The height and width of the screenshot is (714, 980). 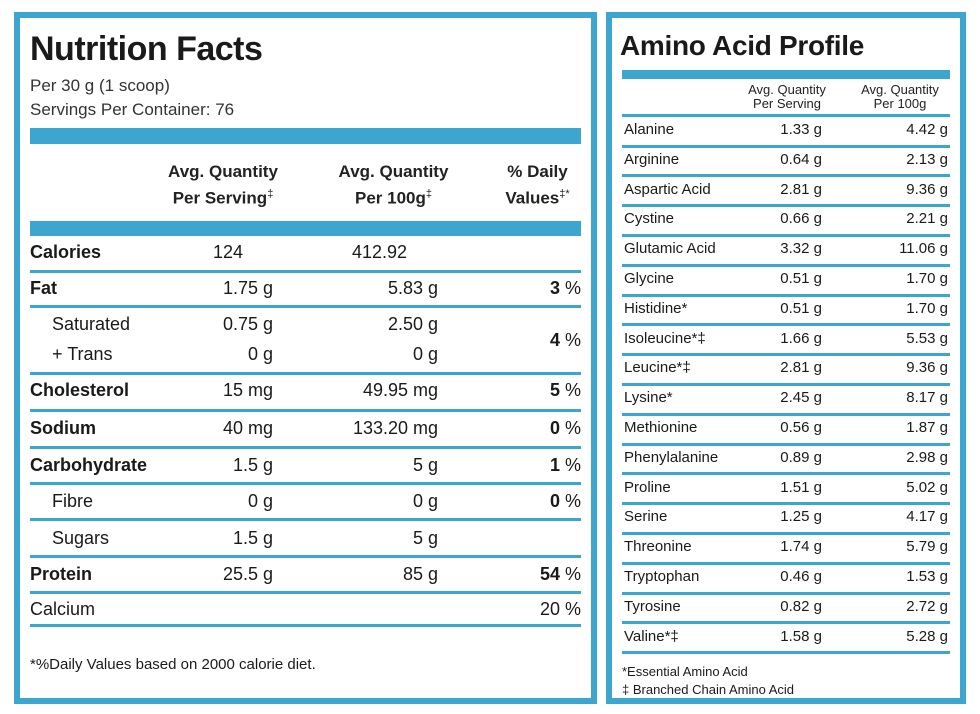 I want to click on per-100g-value: 49.95 mg, so click(x=400, y=390).